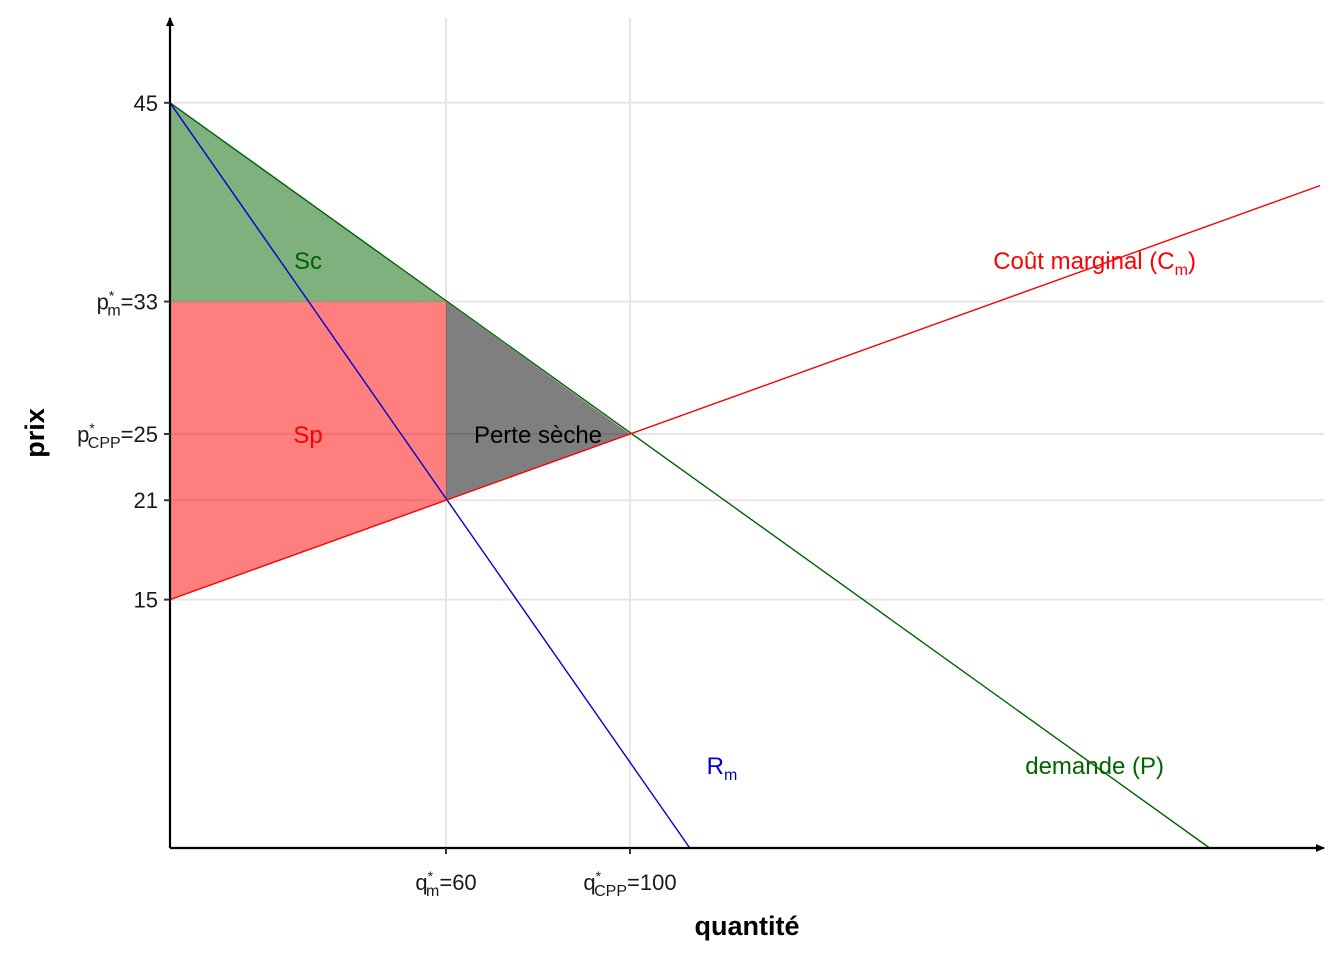 The image size is (1344, 960). What do you see at coordinates (722, 768) in the screenshot?
I see `mr-annotation: Rm` at bounding box center [722, 768].